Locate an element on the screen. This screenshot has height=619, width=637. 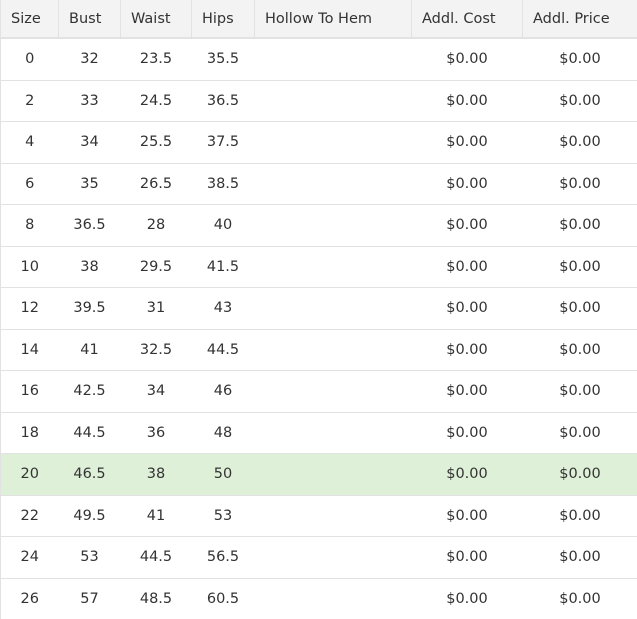
cell-bust: 46.5 is located at coordinates (90, 475).